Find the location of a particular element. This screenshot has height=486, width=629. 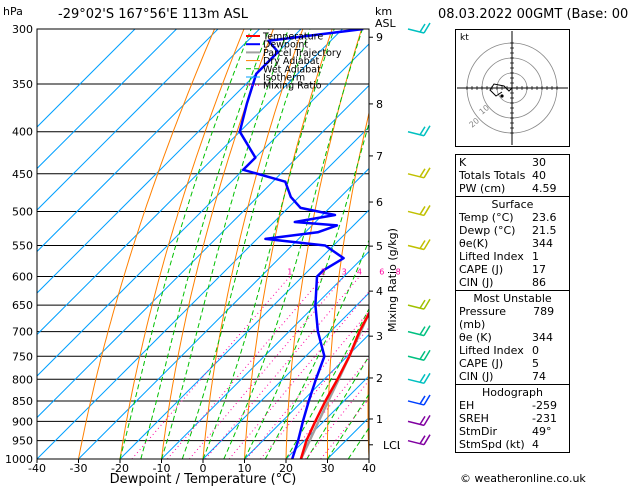

y-axis-label-asl: ASL is located at coordinates (386, 23).